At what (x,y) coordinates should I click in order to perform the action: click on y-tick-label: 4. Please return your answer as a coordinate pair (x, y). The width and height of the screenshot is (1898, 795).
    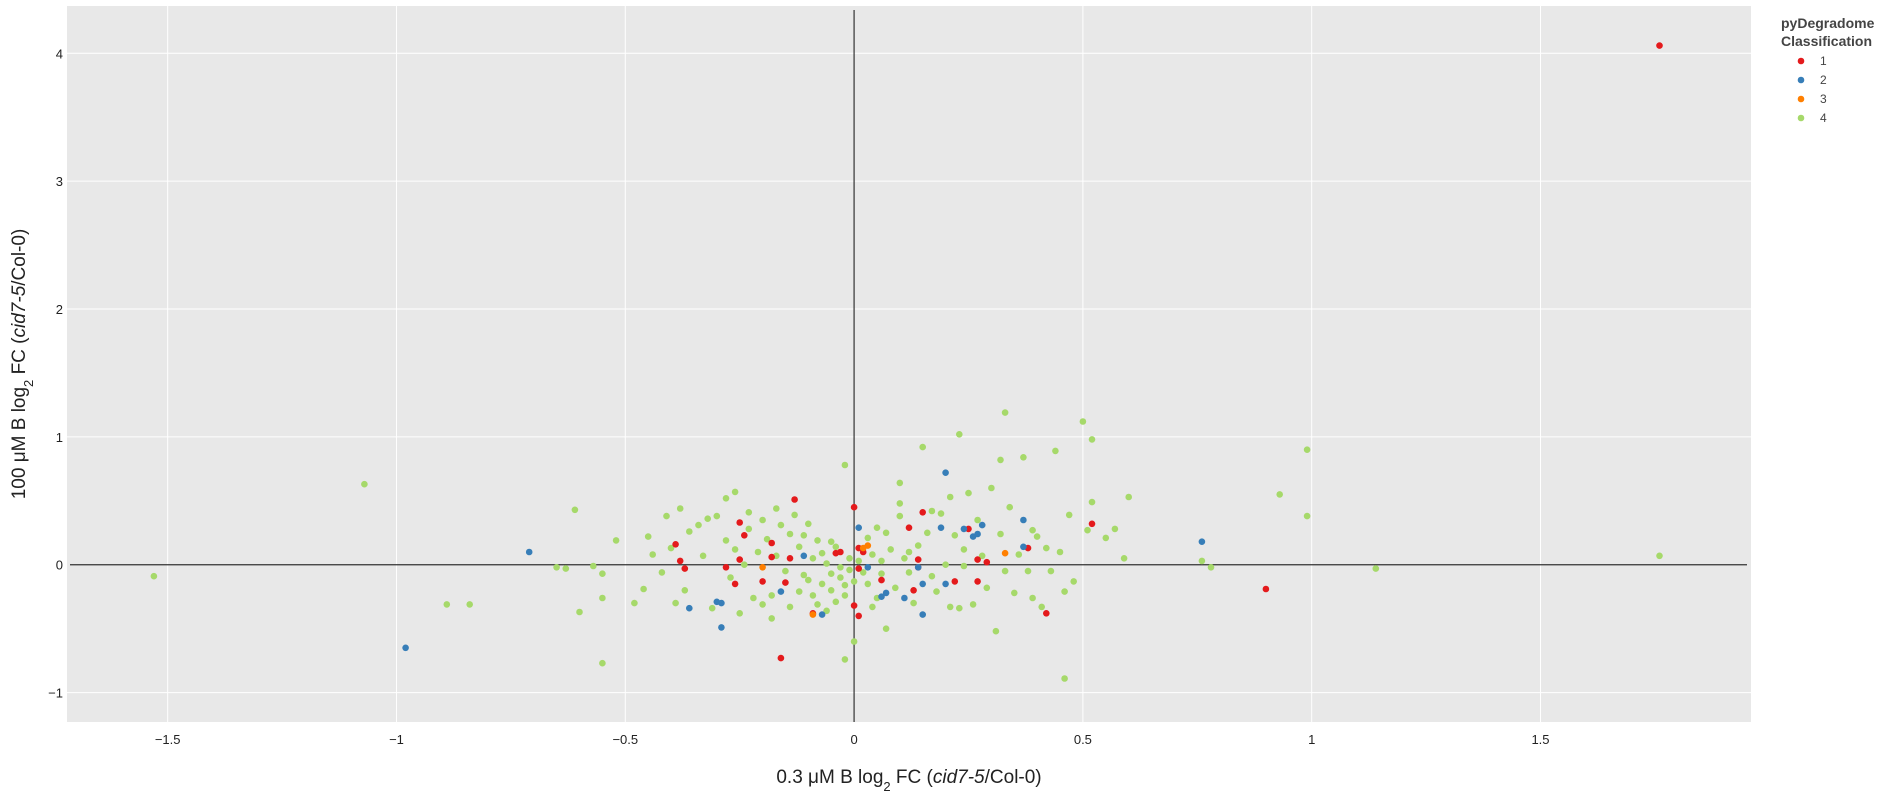
    Looking at the image, I should click on (59, 53).